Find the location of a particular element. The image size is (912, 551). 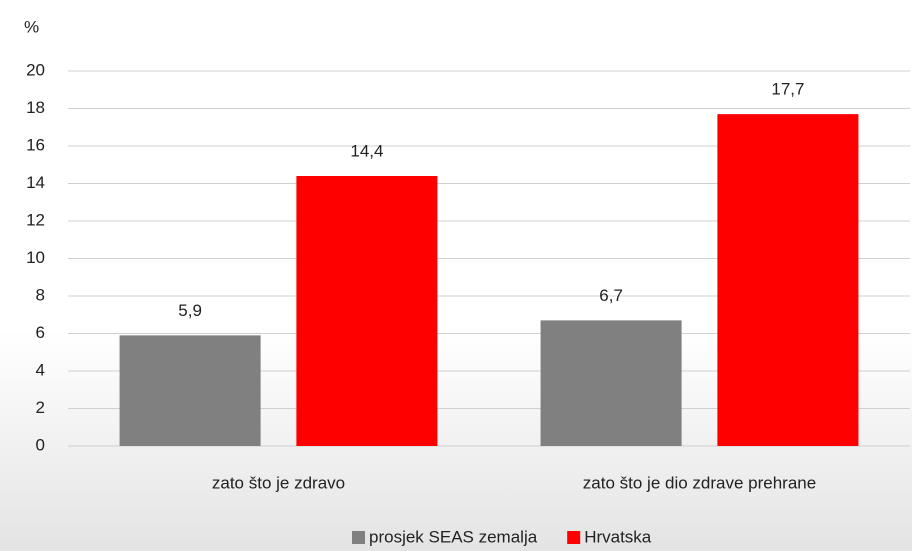

x-tick-label: zato što je dio zdrave prehrane is located at coordinates (699, 482).